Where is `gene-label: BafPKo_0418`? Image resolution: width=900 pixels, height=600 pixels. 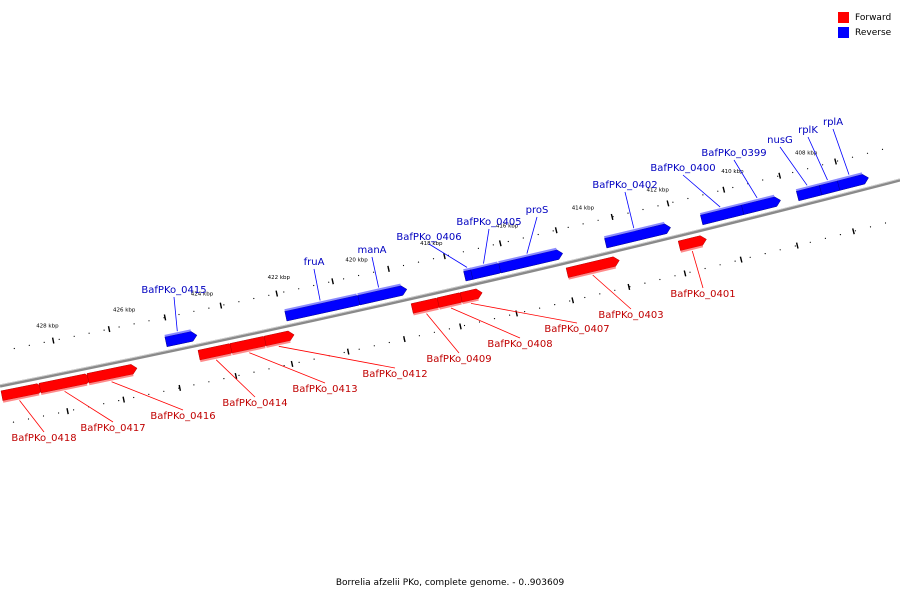
gene-label: BafPKo_0418 is located at coordinates (43, 438).